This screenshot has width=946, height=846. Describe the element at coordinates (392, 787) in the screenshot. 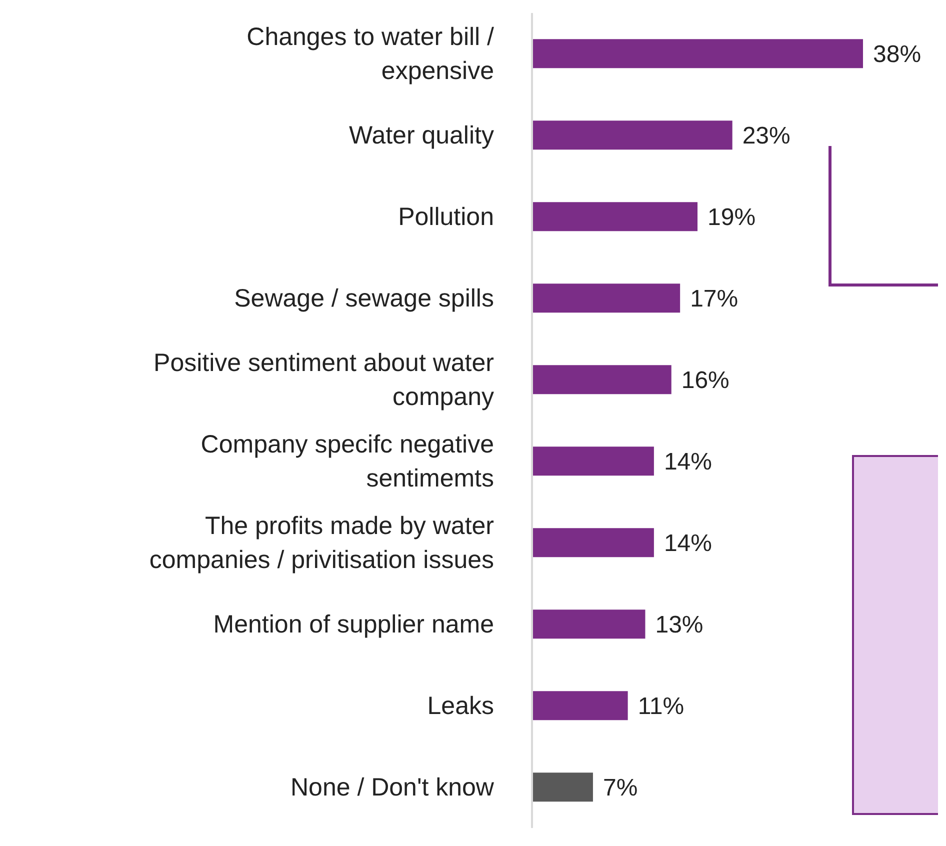

I see `y-tick-label: None / Don't know` at that location.